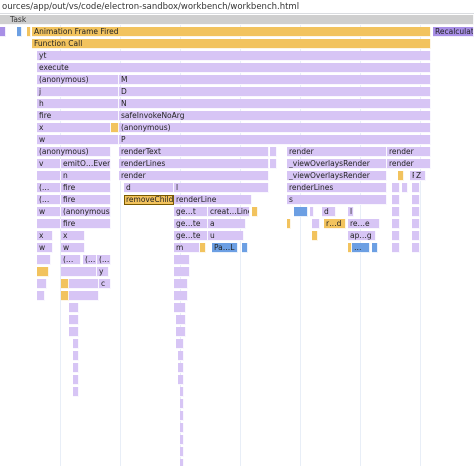 This screenshot has height=466, width=474. Describe the element at coordinates (364, 224) in the screenshot. I see `flame-block: re…e` at that location.